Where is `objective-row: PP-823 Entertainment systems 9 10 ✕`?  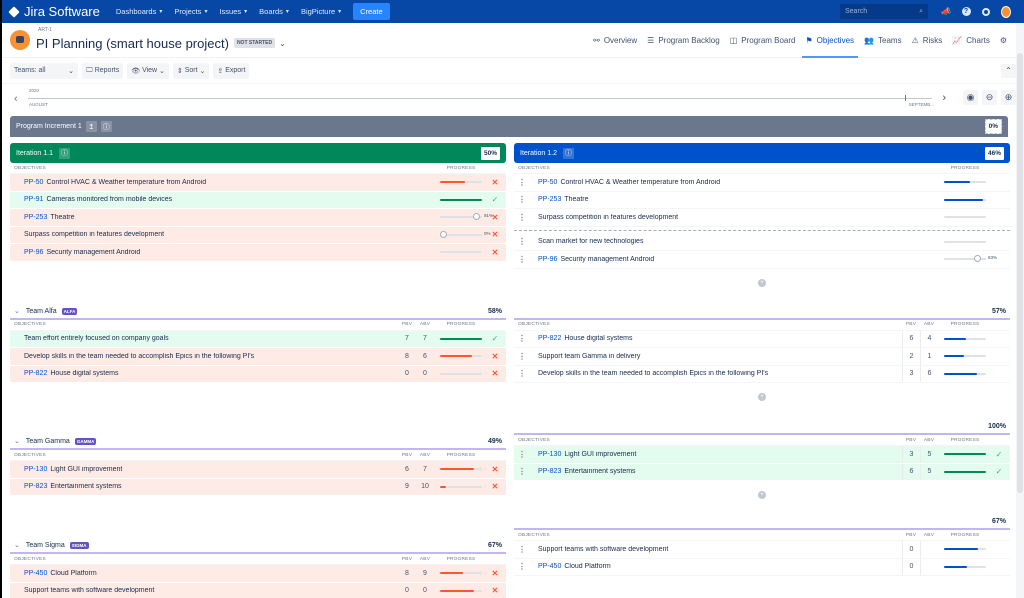 objective-row: PP-823 Entertainment systems 9 10 ✕ is located at coordinates (258, 487).